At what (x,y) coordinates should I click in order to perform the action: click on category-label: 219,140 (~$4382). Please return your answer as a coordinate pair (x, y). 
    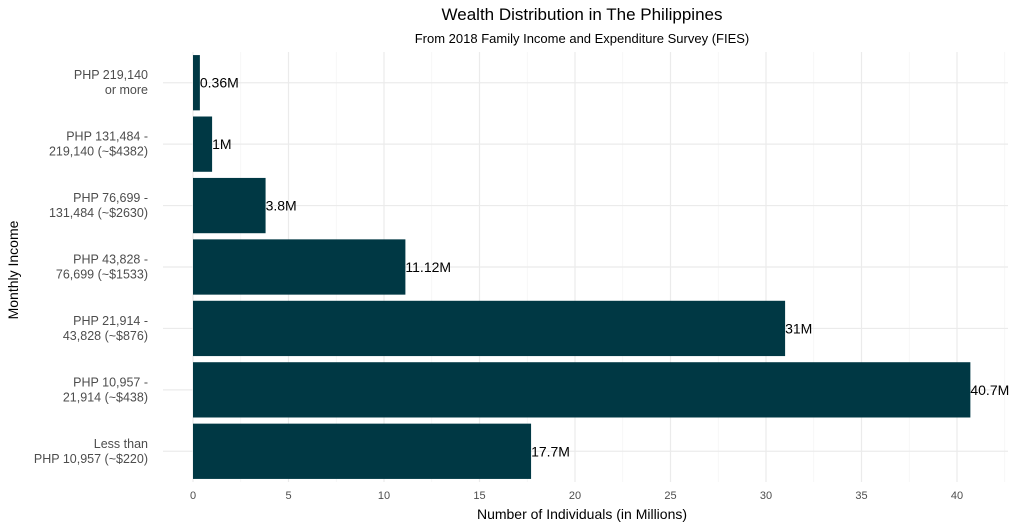
    Looking at the image, I should click on (98, 152).